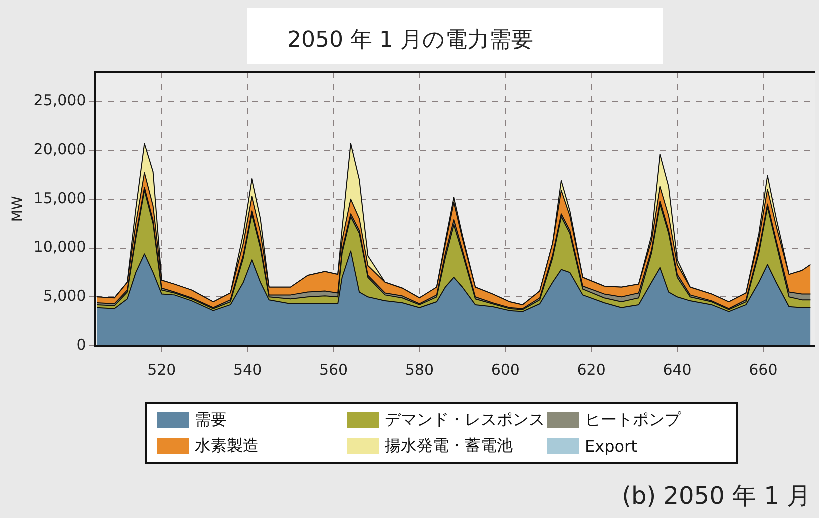 This screenshot has height=518, width=819. What do you see at coordinates (60, 247) in the screenshot?
I see `y-tick-label: 10,000` at bounding box center [60, 247].